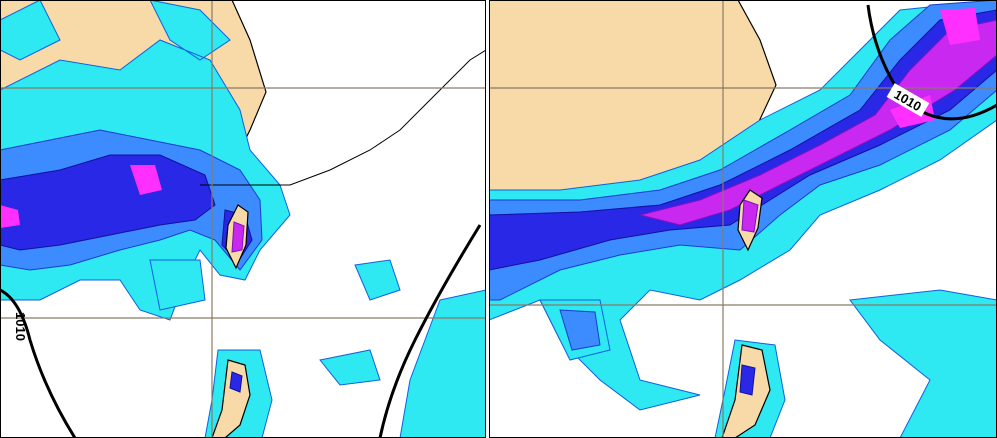 This screenshot has height=438, width=997. Describe the element at coordinates (343, 117) in the screenshot. I see `border` at that location.